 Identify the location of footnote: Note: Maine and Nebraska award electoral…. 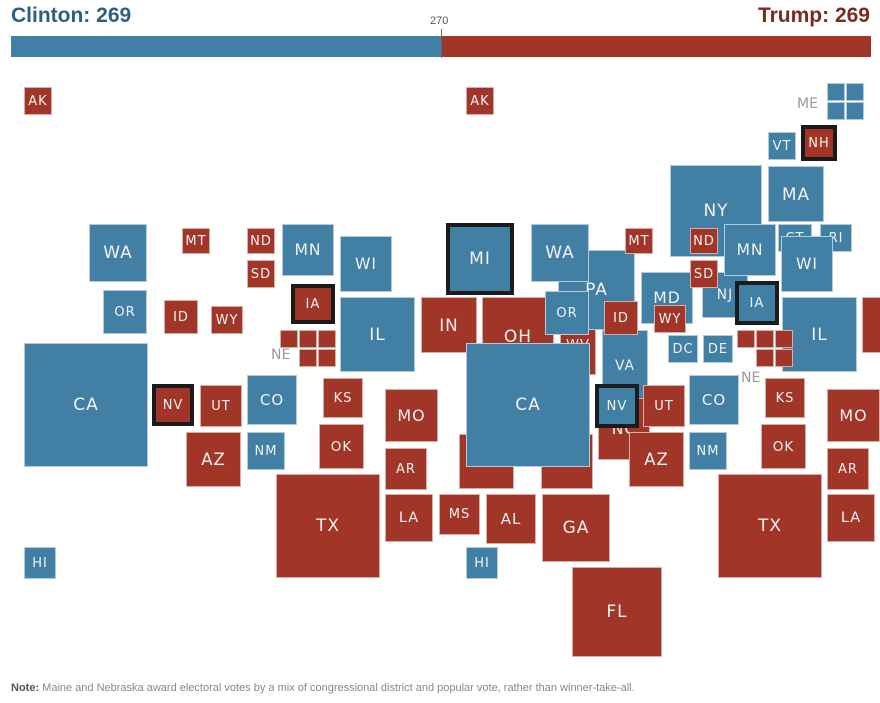
(323, 688).